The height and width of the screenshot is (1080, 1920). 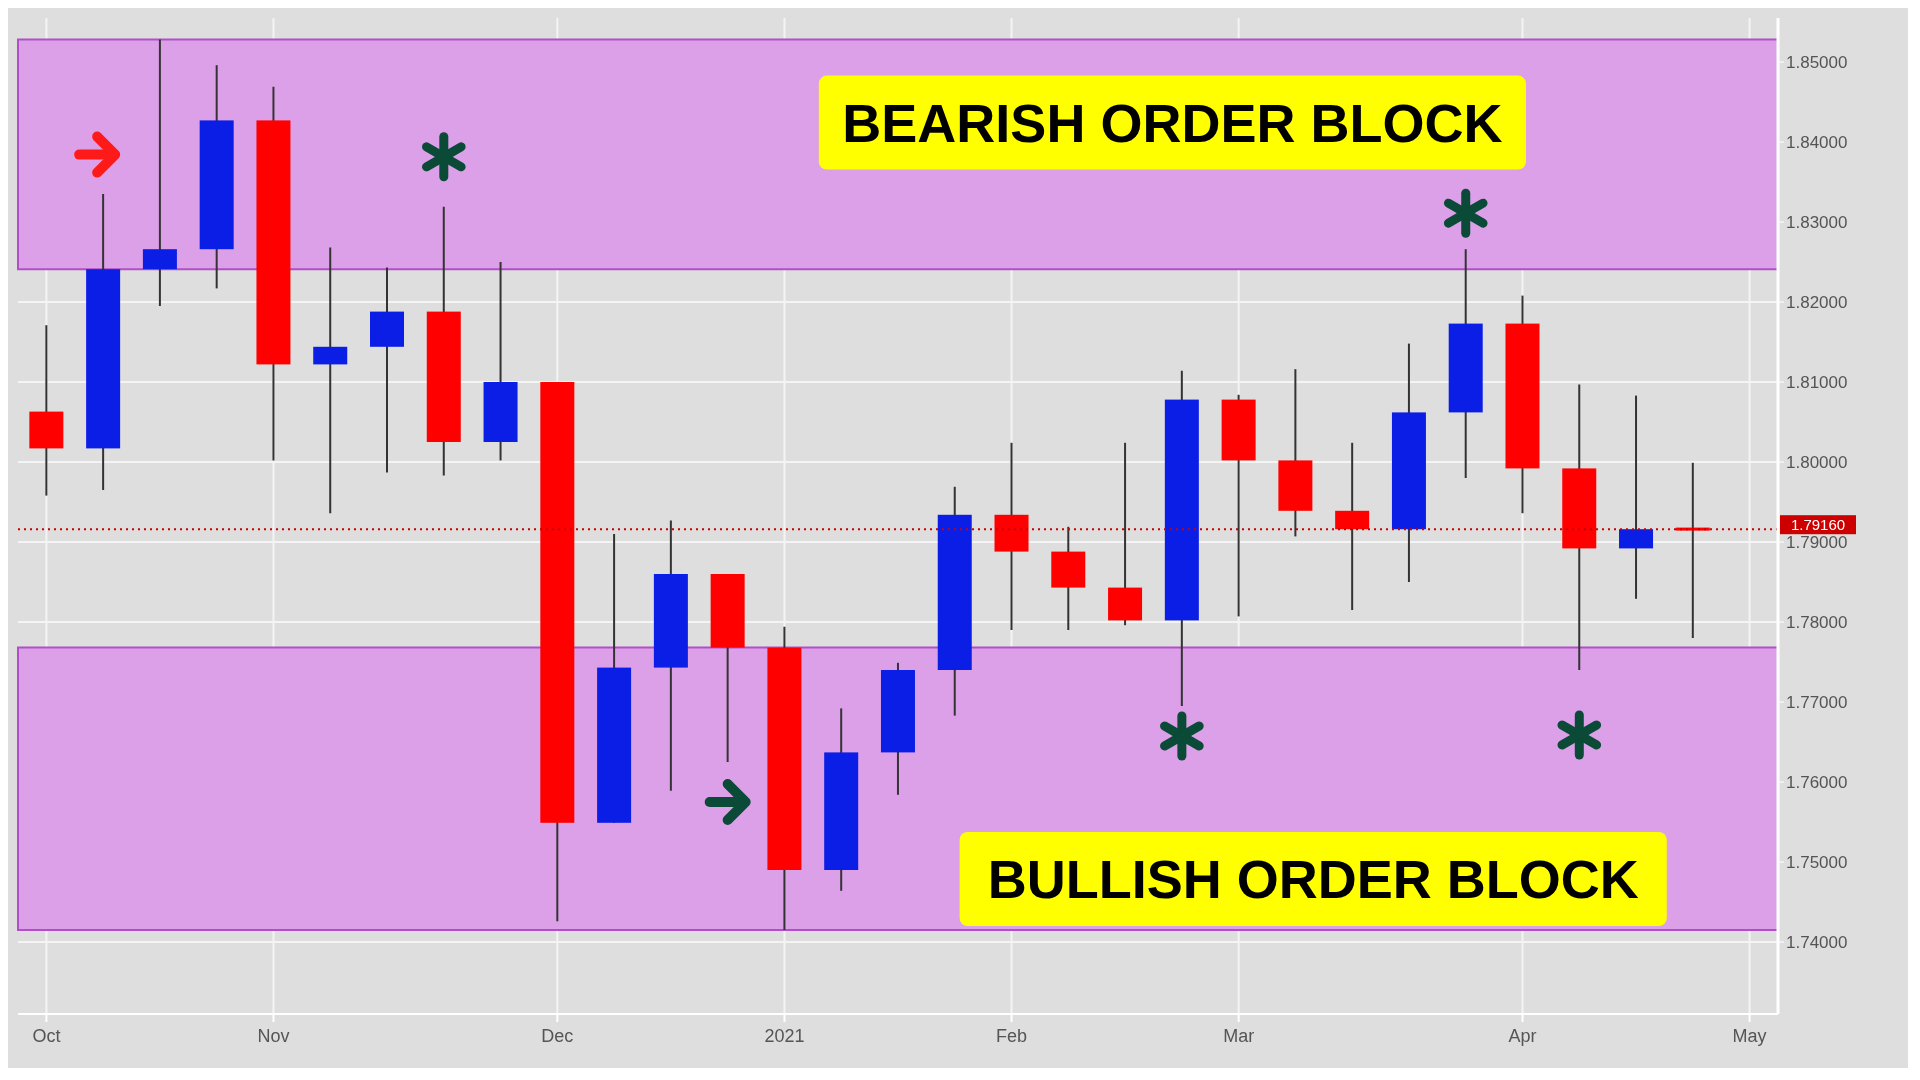 I want to click on y-tick-label: 1.74000, so click(x=1817, y=943).